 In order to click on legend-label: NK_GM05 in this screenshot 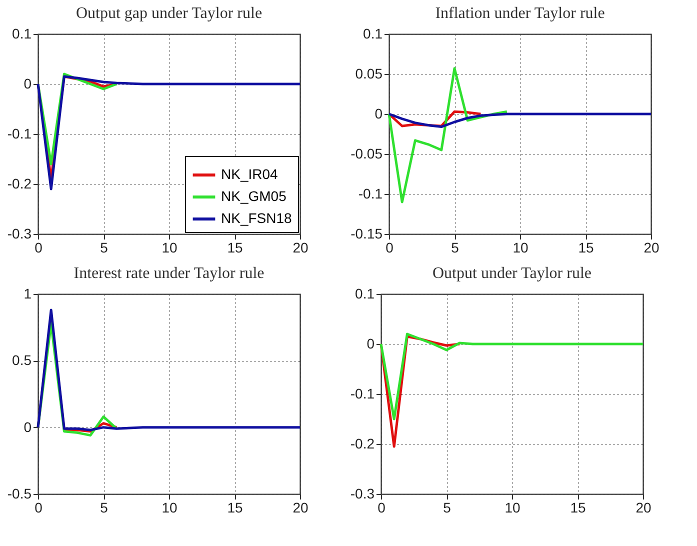, I will do `click(254, 196)`.